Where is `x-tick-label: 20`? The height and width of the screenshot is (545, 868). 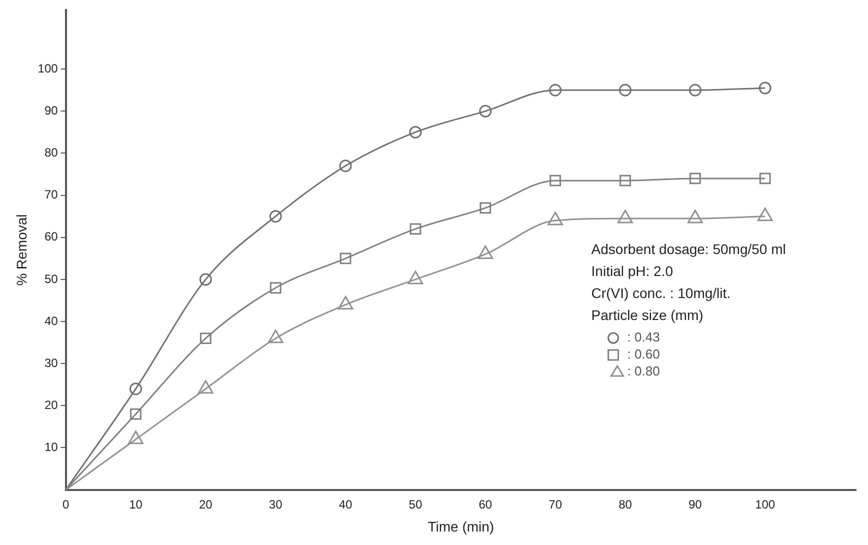
x-tick-label: 20 is located at coordinates (205, 504).